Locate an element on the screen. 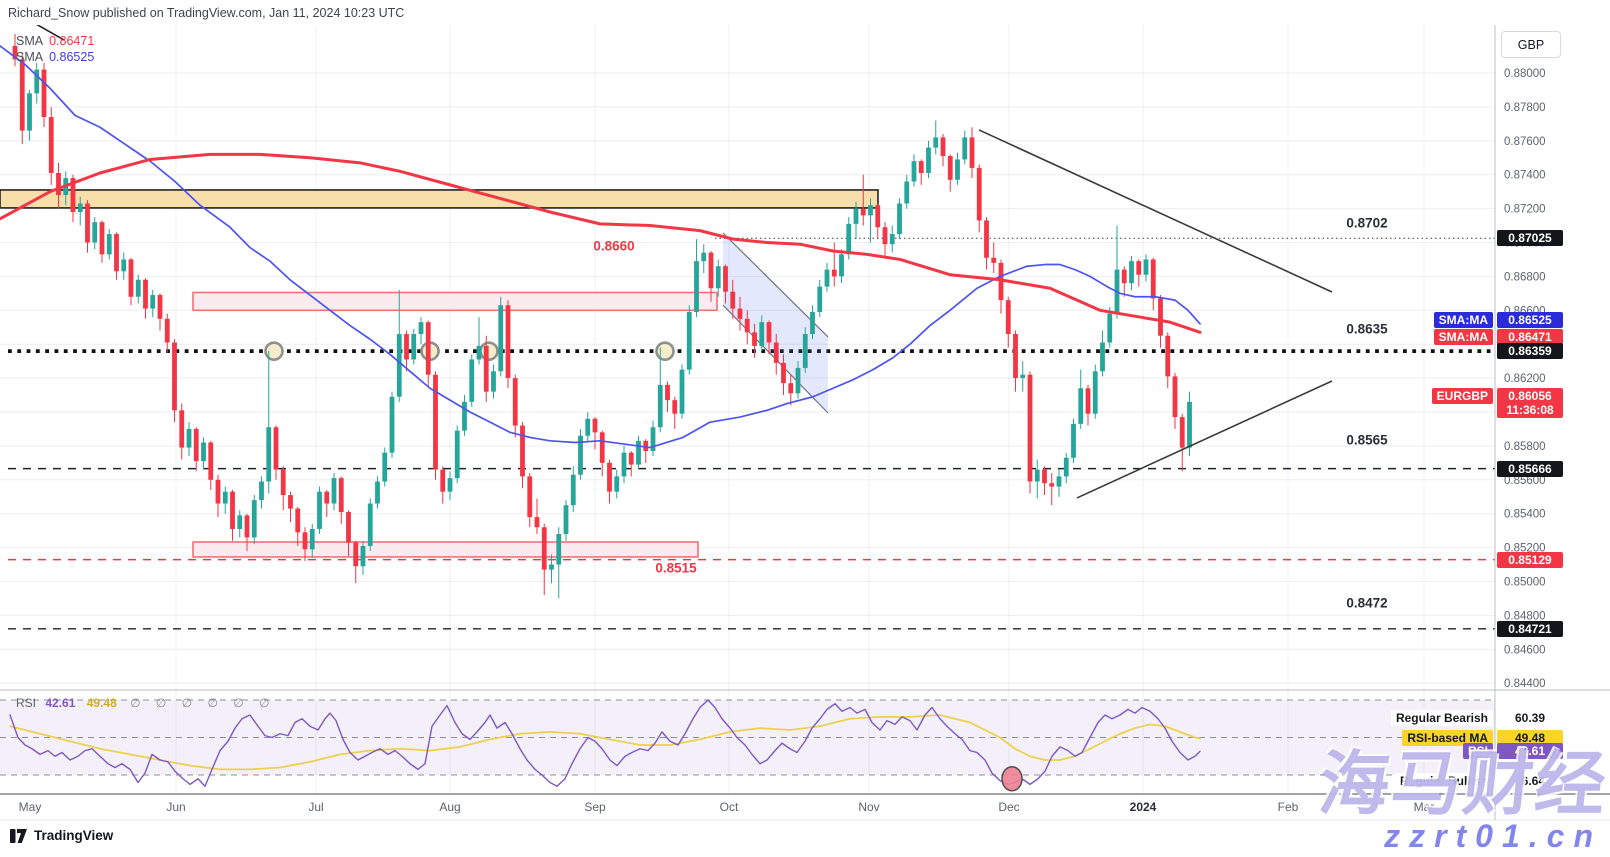  annotation-0-8565: 0.8565 is located at coordinates (1367, 440).